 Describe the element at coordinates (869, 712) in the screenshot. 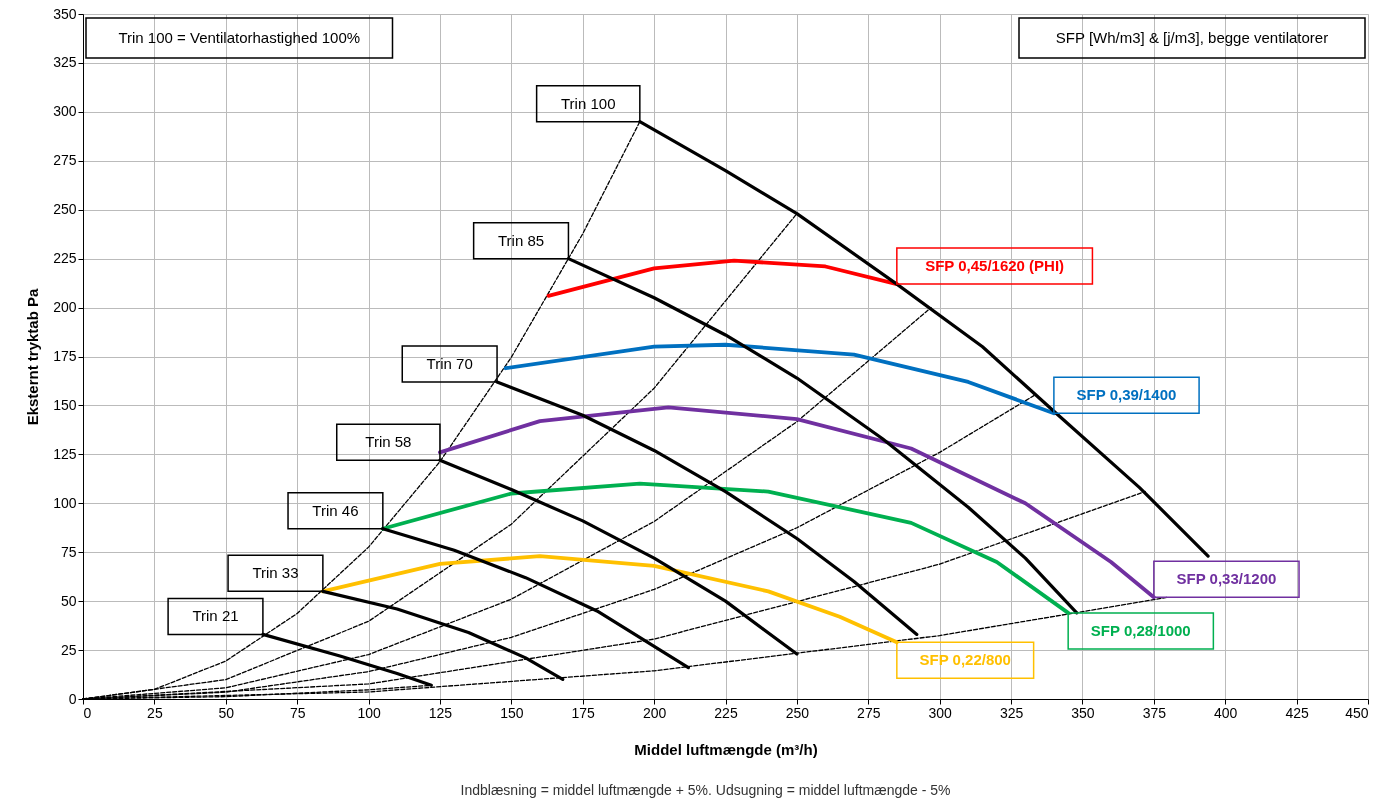

I see `x-tick-label: 275` at that location.